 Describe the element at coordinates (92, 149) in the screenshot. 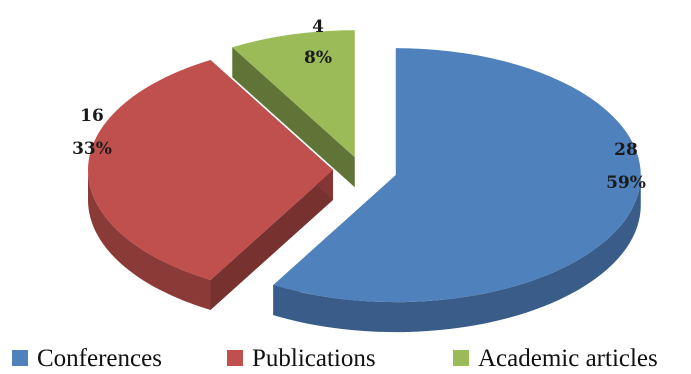

I see `data-label-percent: 33%` at that location.